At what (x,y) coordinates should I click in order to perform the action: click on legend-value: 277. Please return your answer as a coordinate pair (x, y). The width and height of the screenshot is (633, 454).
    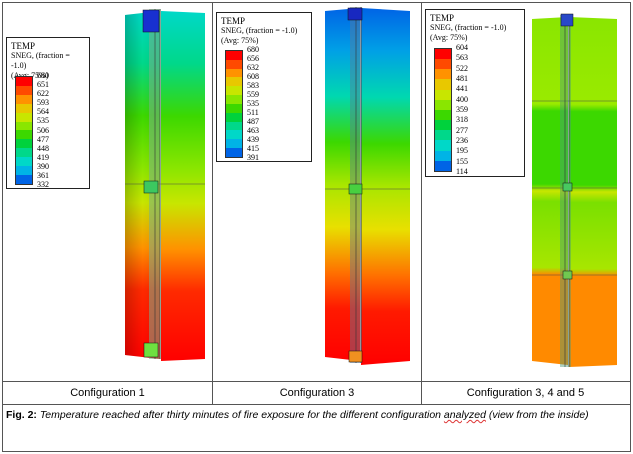
    Looking at the image, I should click on (462, 130).